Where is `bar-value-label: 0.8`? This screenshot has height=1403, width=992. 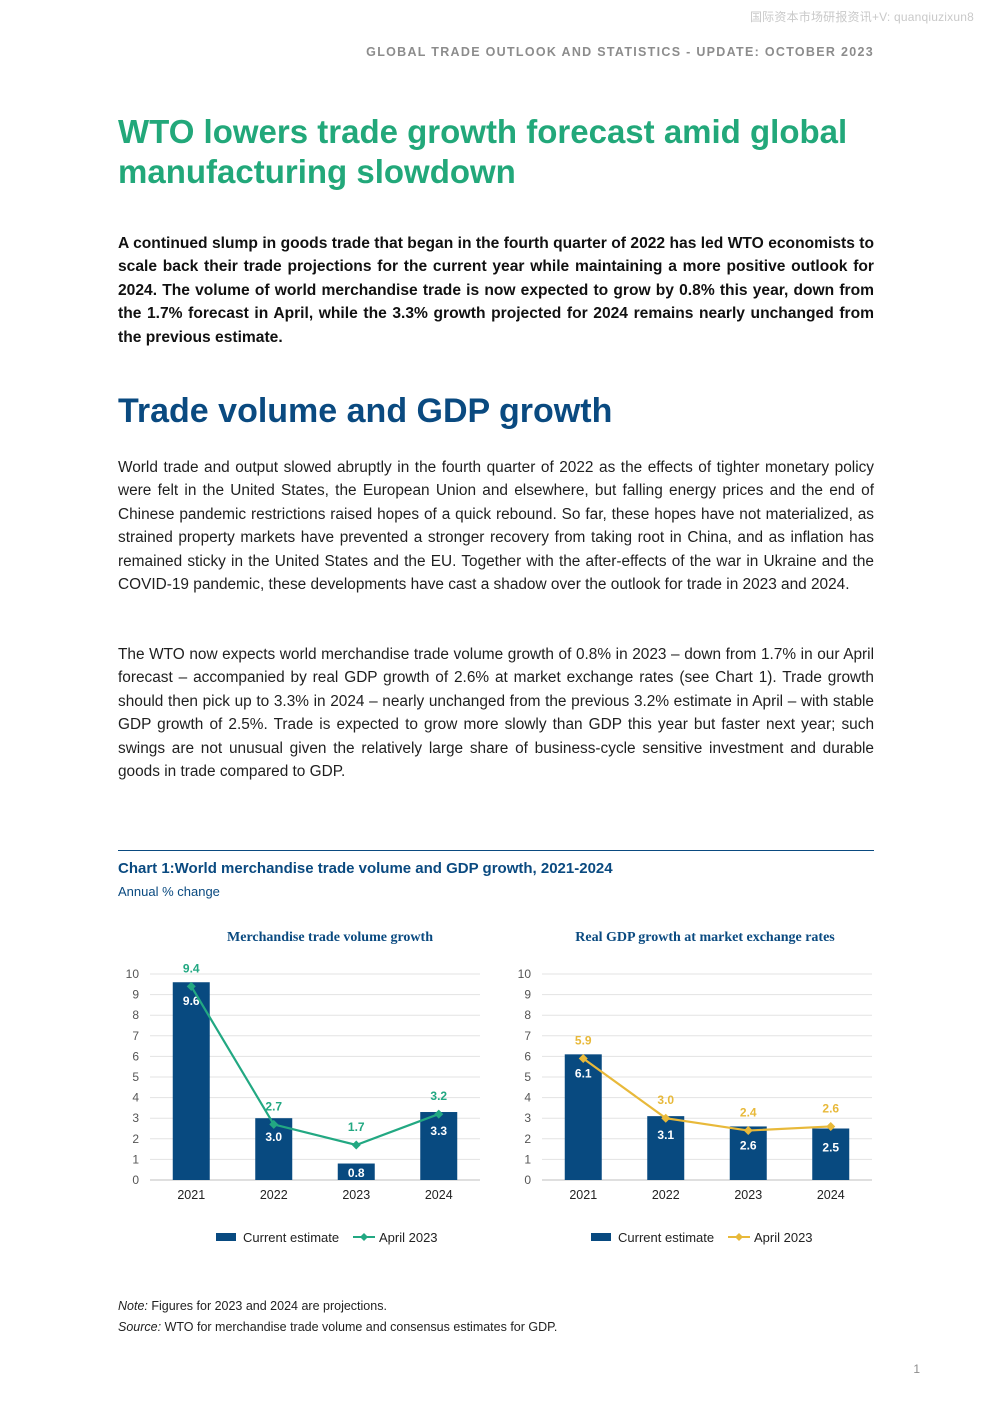
bar-value-label: 0.8 is located at coordinates (356, 1173).